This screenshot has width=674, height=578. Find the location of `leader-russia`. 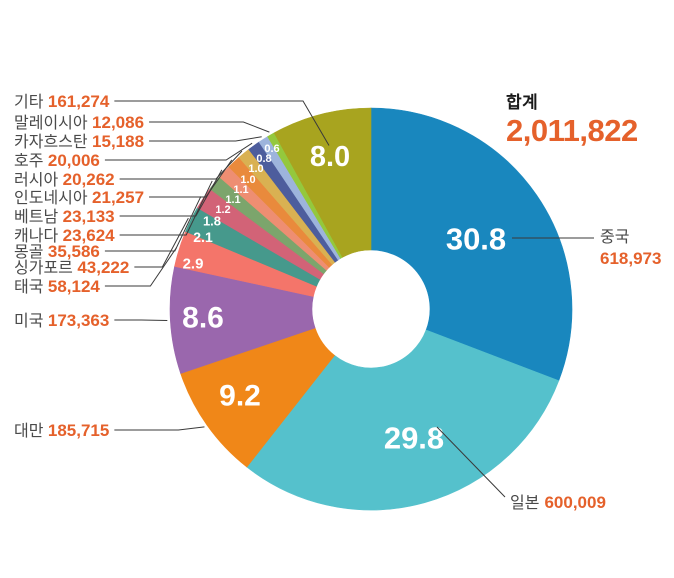

leader-russia is located at coordinates (181, 165).